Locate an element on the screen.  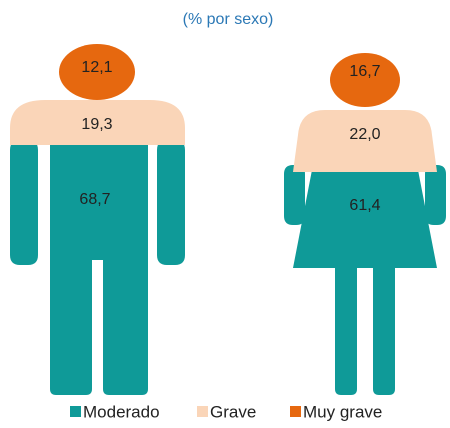
legend-label: Moderado is located at coordinates (121, 411).